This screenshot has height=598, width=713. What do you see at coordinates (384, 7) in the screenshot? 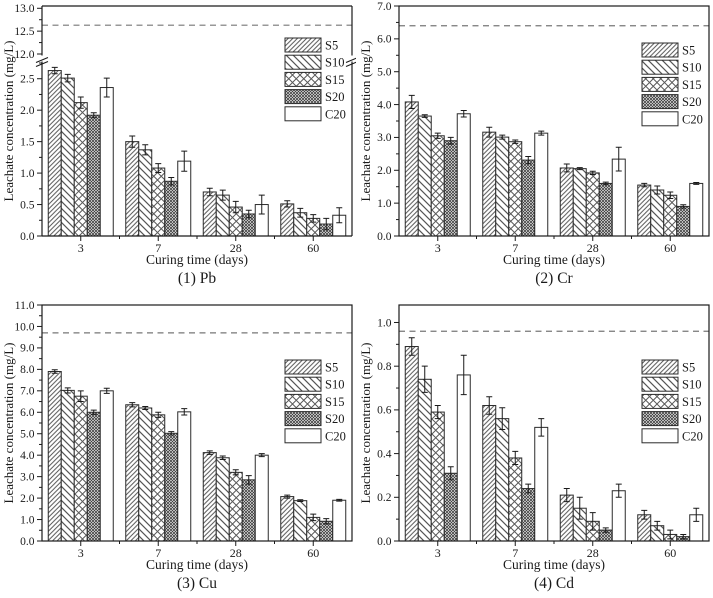
I see `y-tick-label: 7.0` at bounding box center [384, 7].